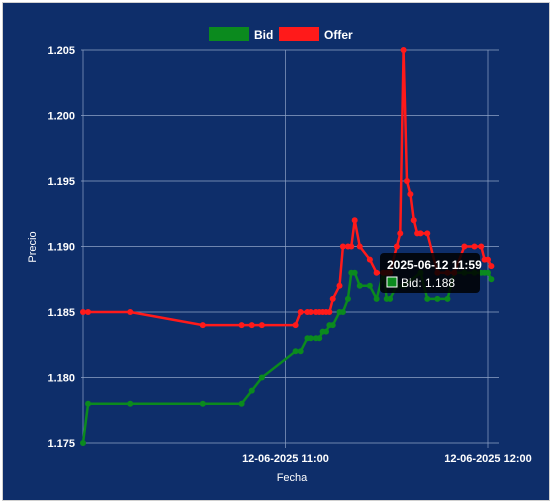 The height and width of the screenshot is (503, 552). I want to click on x-axis-title: Fecha, so click(292, 478).